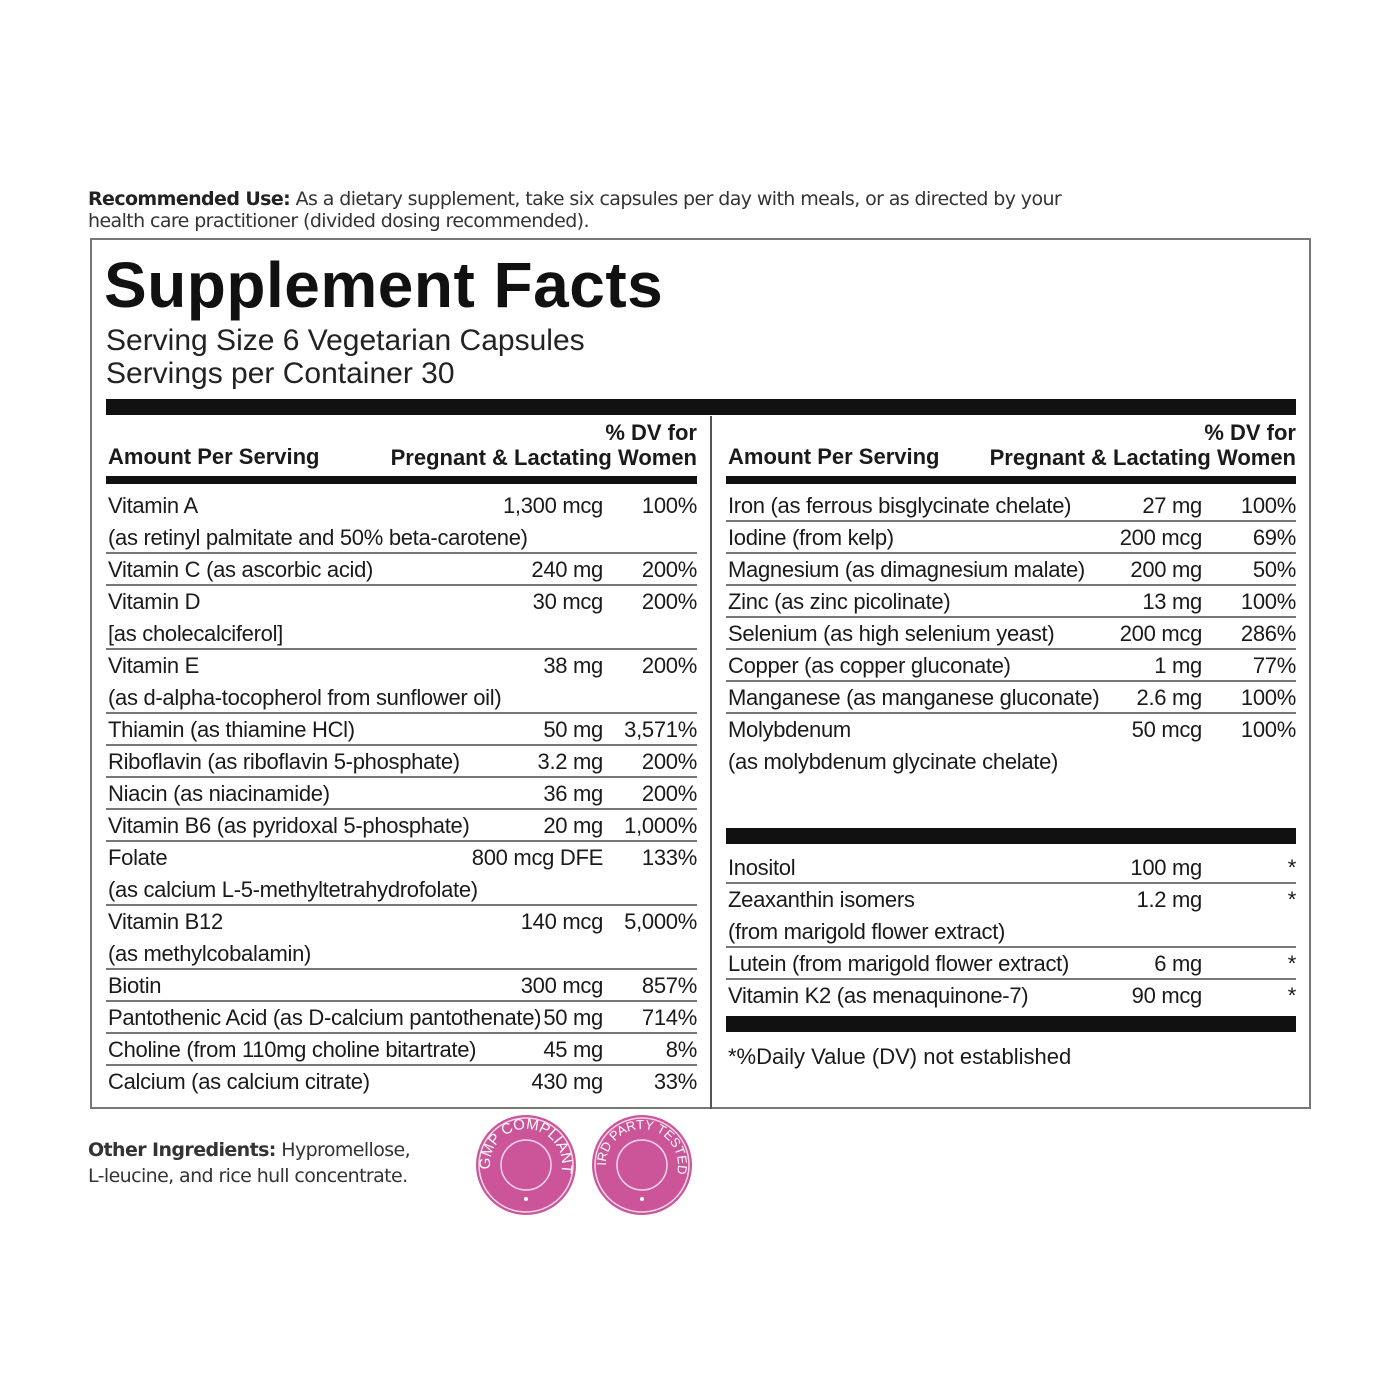 This screenshot has width=1400, height=1400. I want to click on nutrient-amount: 20 mg, so click(573, 825).